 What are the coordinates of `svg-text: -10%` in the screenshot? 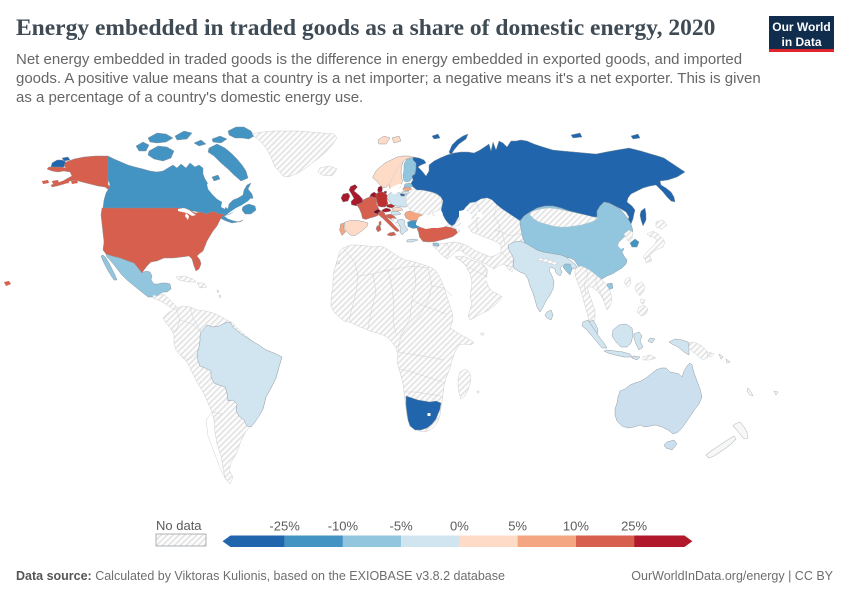 It's located at (343, 526).